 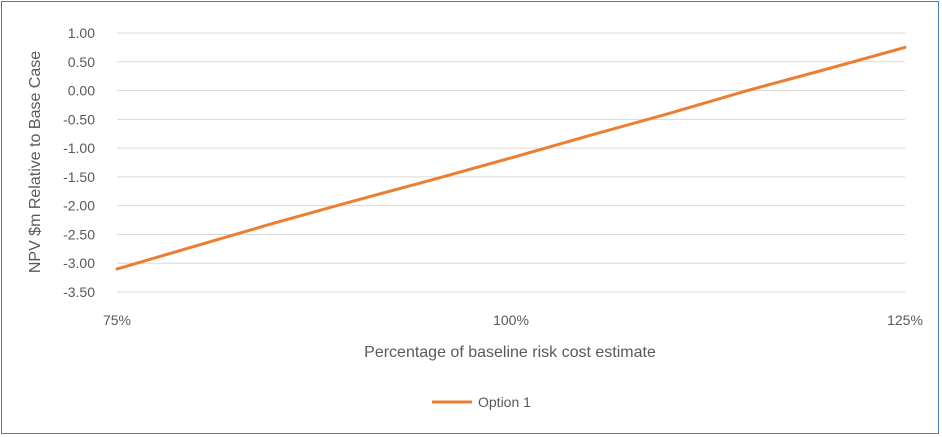 What do you see at coordinates (79, 119) in the screenshot?
I see `y-tick-label: -0.50` at bounding box center [79, 119].